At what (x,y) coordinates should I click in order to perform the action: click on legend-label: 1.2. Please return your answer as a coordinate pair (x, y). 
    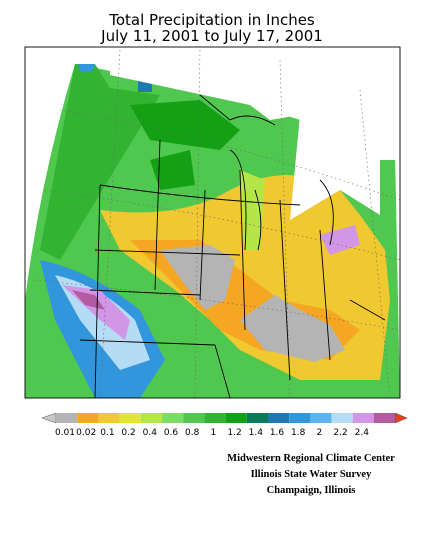
    Looking at the image, I should click on (234, 433).